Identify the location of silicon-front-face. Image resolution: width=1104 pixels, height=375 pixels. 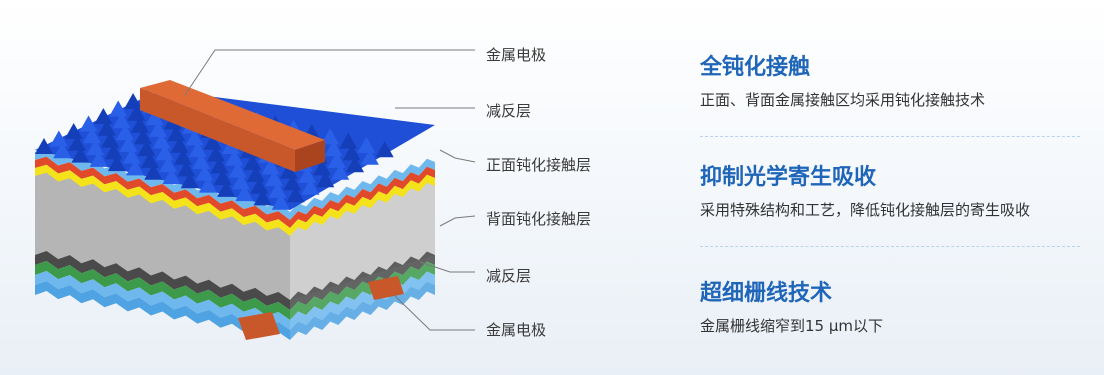
(162, 235).